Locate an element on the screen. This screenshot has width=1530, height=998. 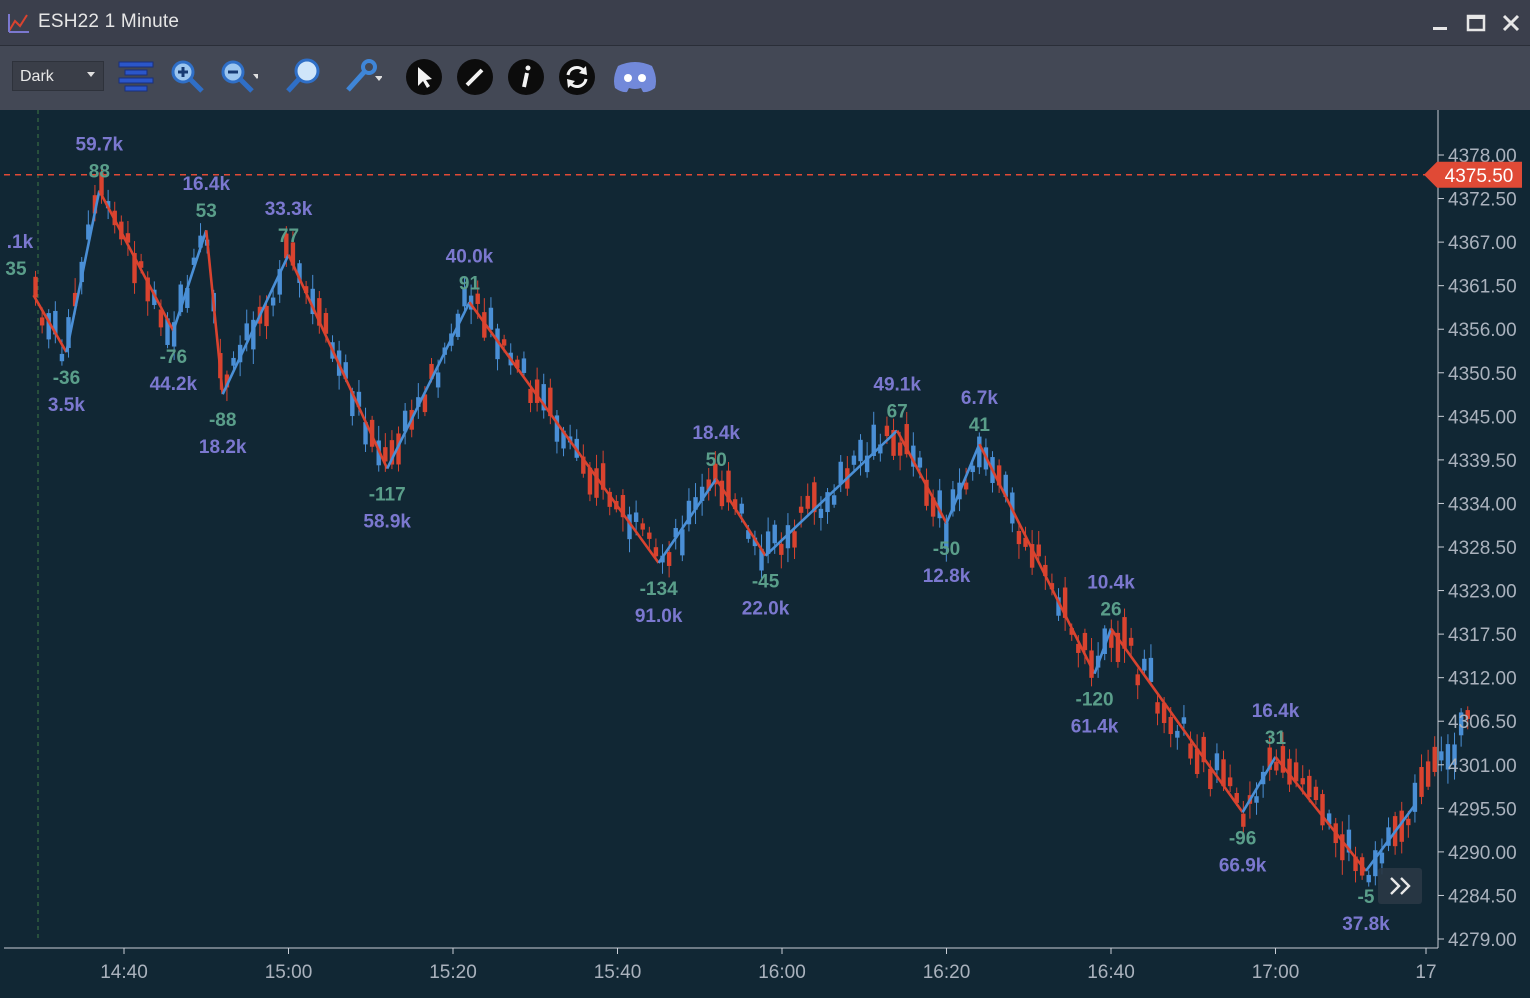
info-icon is located at coordinates (526, 77).